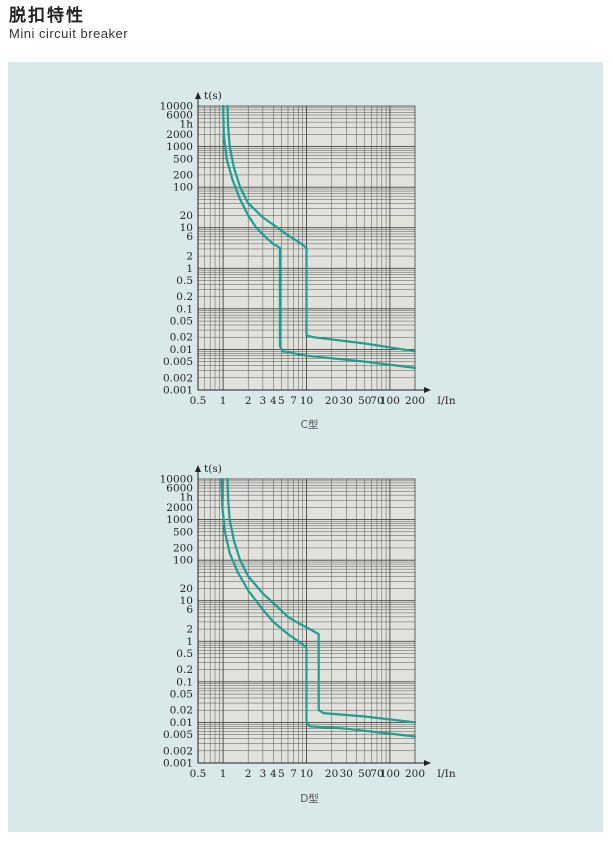 The image size is (613, 841). What do you see at coordinates (69, 33) in the screenshot?
I see `page-subtitle: Mini circuit breaker` at bounding box center [69, 33].